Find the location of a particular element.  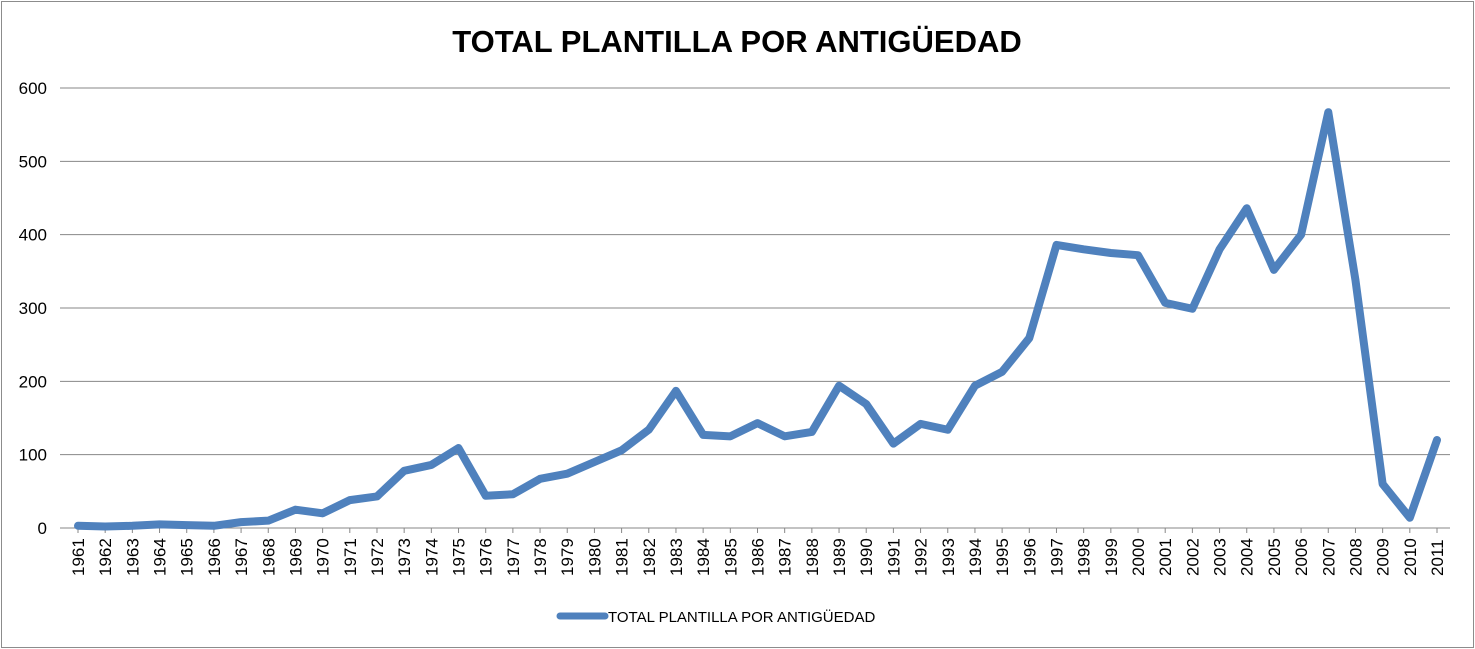

x-tick-label: 1981 is located at coordinates (622, 557).